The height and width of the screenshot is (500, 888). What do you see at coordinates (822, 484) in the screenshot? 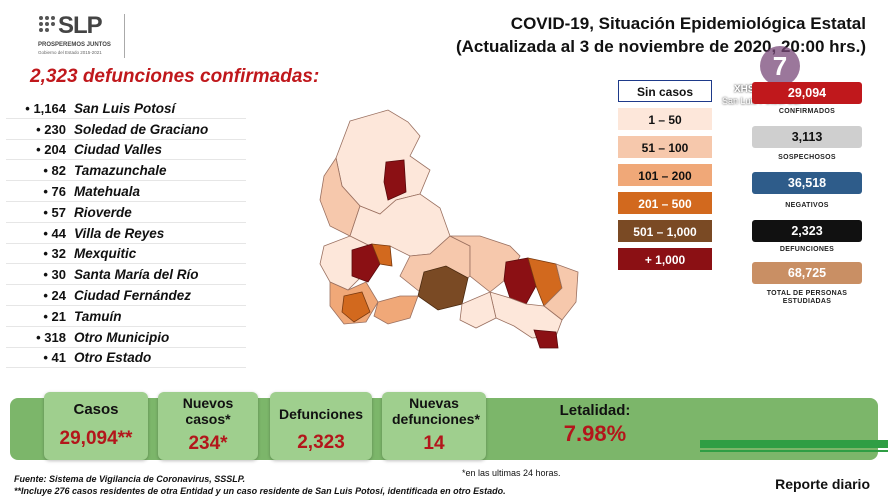
I see `report-label: Reporte diario` at bounding box center [822, 484].